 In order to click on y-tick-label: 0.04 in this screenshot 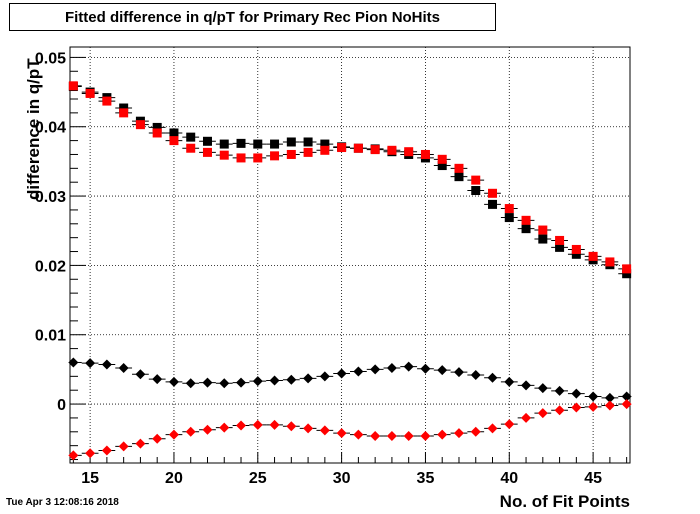, I will do `click(50, 128)`.